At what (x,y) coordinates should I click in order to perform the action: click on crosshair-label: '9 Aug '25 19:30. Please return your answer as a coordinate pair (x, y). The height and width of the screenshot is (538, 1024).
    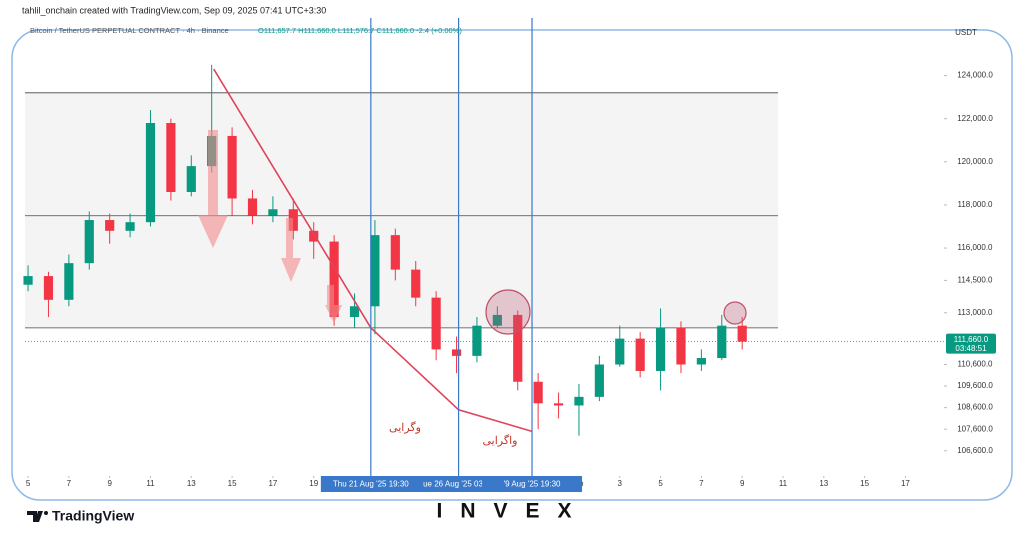
    Looking at the image, I should click on (532, 484).